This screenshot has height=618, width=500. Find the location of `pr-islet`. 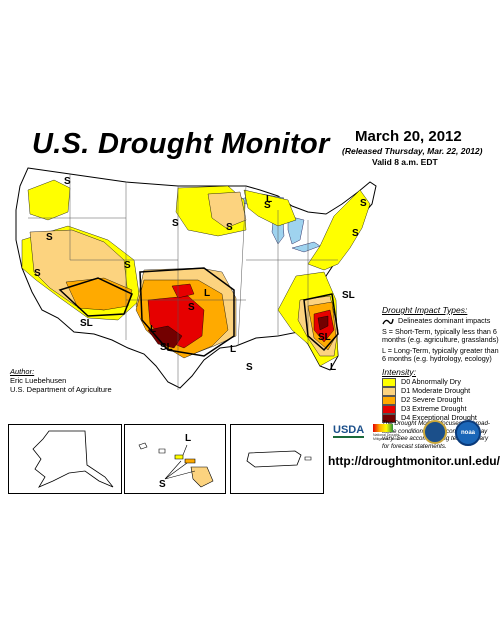

pr-islet is located at coordinates (308, 458).